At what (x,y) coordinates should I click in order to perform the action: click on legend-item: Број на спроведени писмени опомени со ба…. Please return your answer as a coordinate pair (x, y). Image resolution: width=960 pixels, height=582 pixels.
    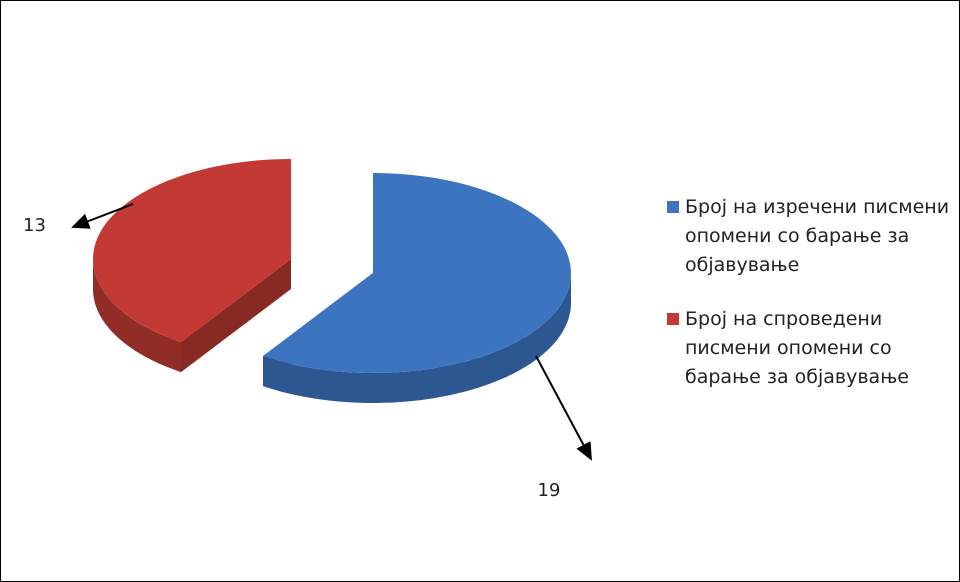
    Looking at the image, I should click on (813, 348).